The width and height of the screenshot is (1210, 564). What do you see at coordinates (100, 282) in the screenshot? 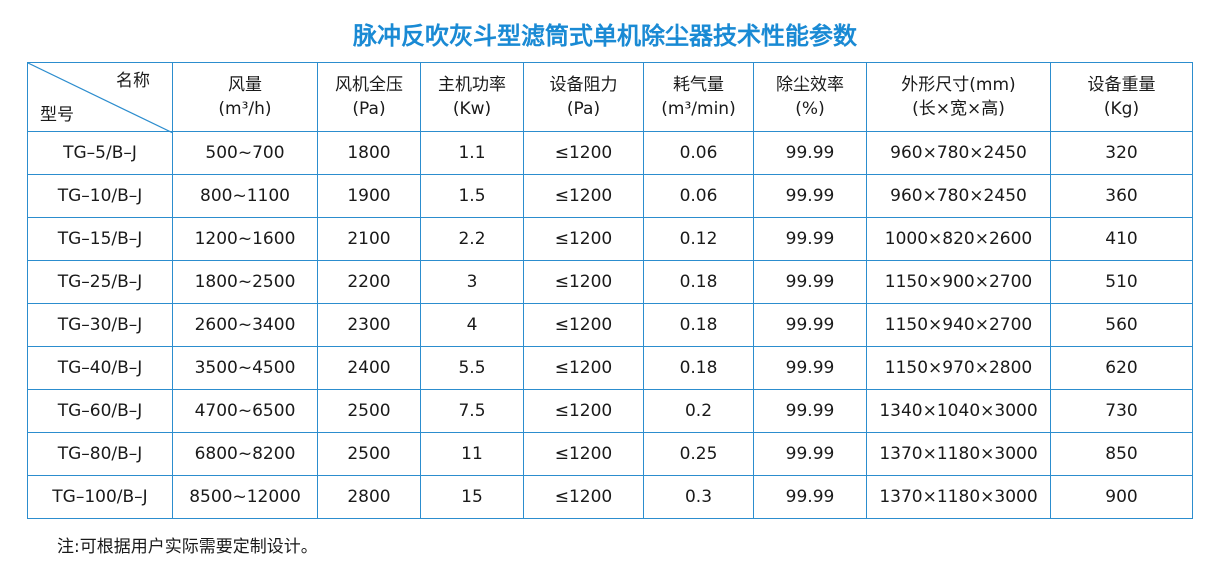
I see `table-cell: TG–25/B–J` at bounding box center [100, 282].